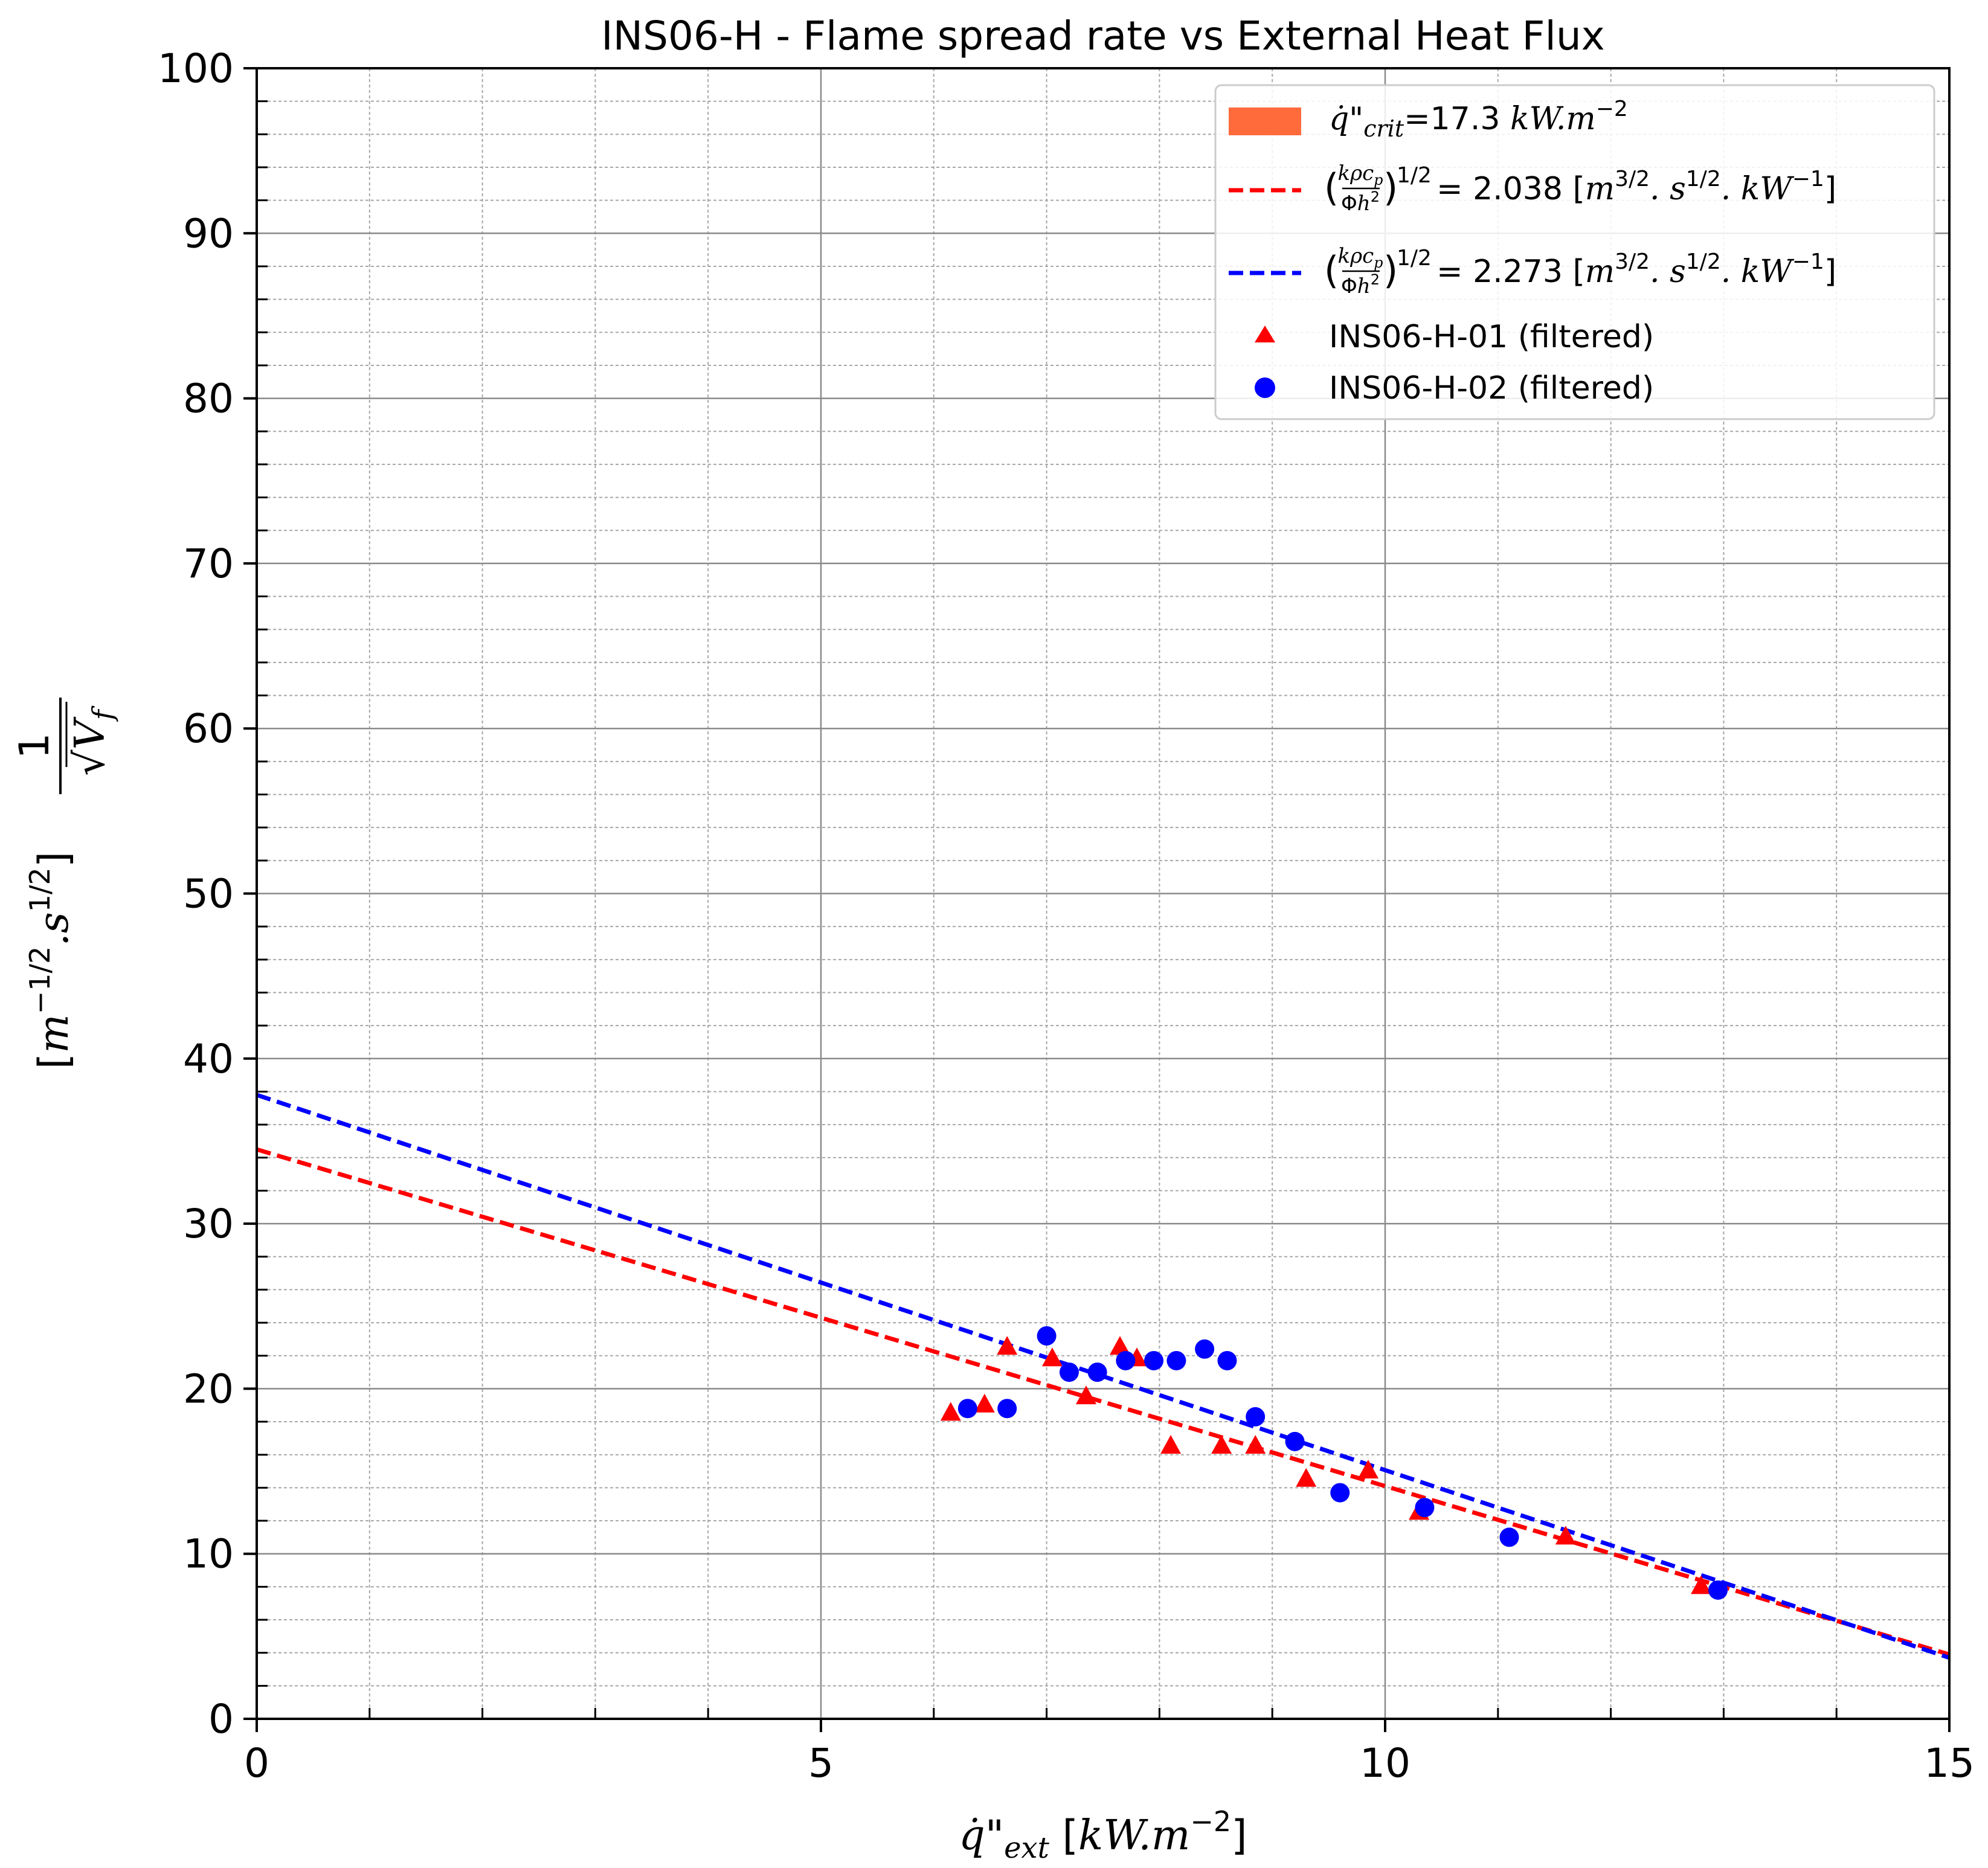 The height and width of the screenshot is (1868, 1988). I want to click on y-tick-label: 10, so click(208, 1554).